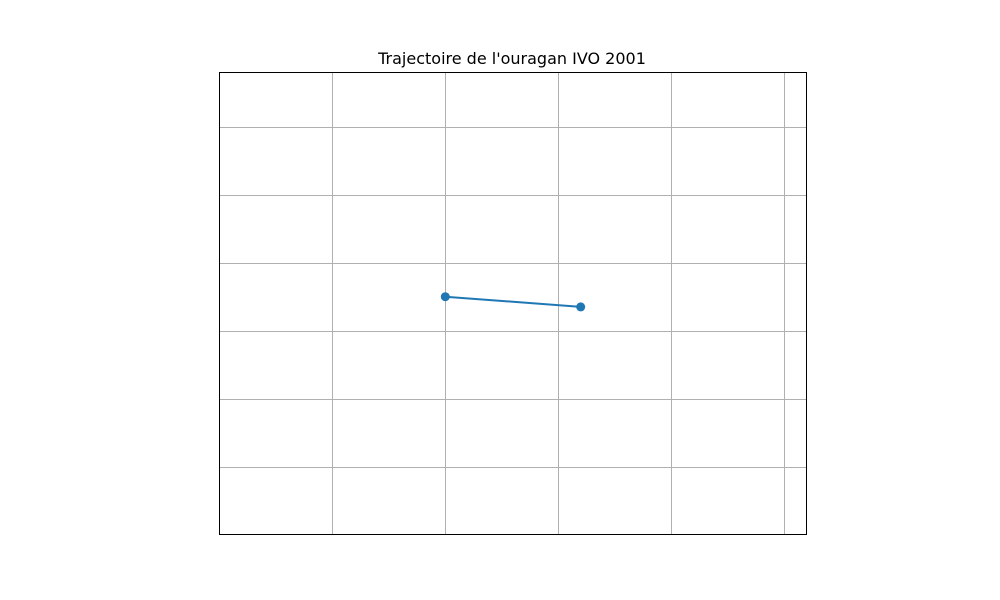  I want to click on series-group, so click(513, 302).